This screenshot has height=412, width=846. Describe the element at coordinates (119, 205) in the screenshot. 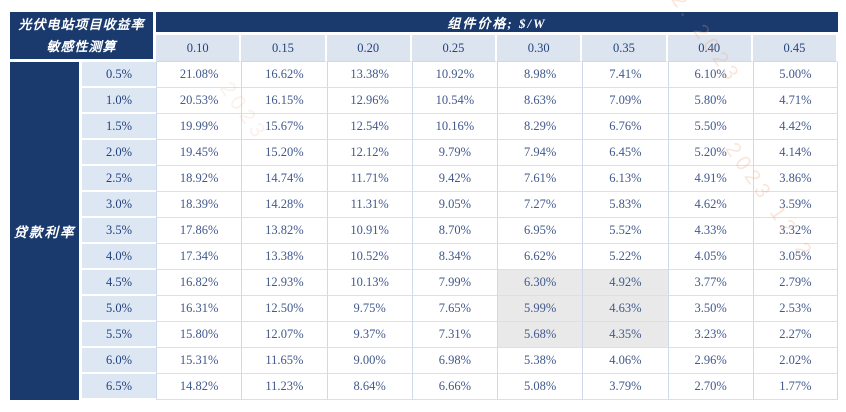

I see `row-header: 3.0%` at that location.